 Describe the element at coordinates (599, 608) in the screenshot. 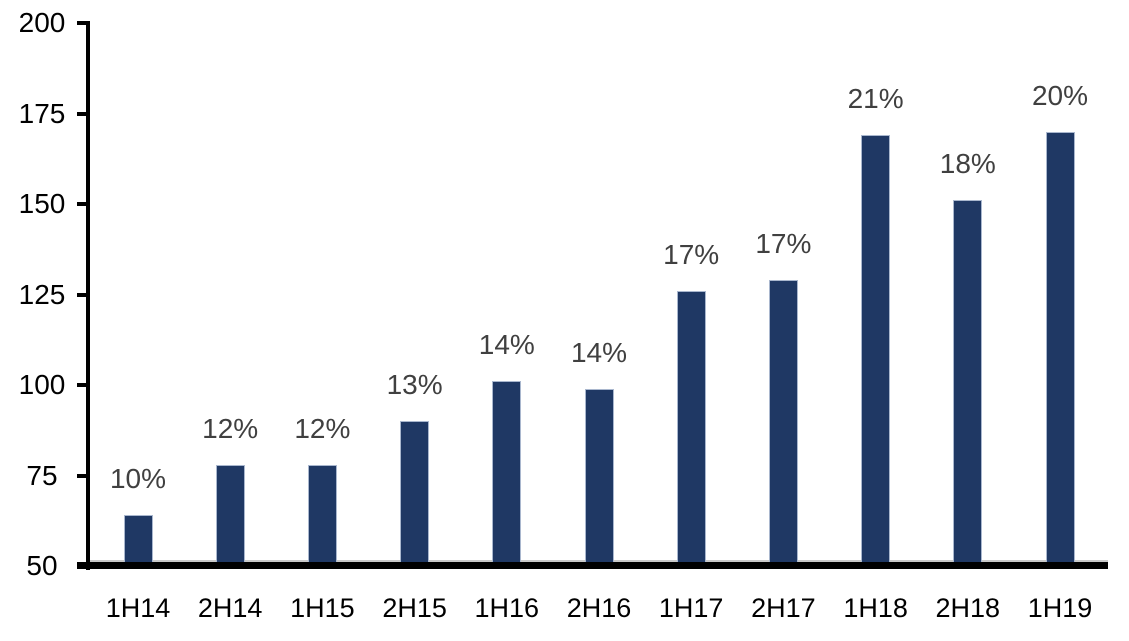

I see `x-axis-category-label: 2H16` at that location.